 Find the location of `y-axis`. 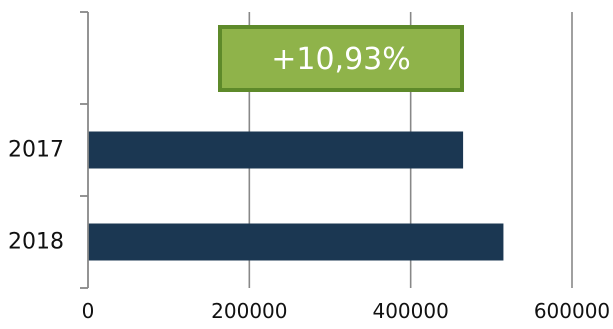

y-axis is located at coordinates (84, 150).